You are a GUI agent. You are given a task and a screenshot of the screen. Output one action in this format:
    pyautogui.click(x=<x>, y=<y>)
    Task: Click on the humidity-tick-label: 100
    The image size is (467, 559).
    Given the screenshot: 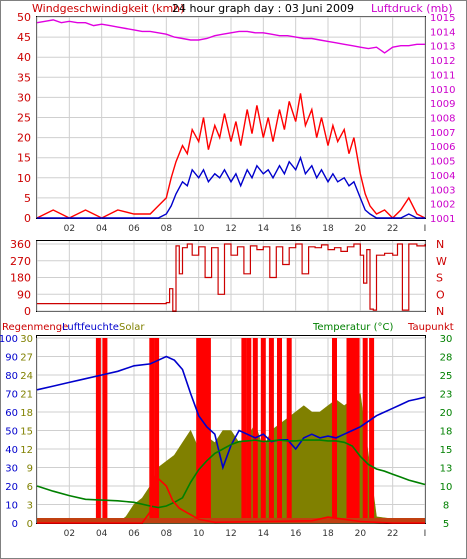 What is the action you would take?
    pyautogui.click(x=9, y=339)
    